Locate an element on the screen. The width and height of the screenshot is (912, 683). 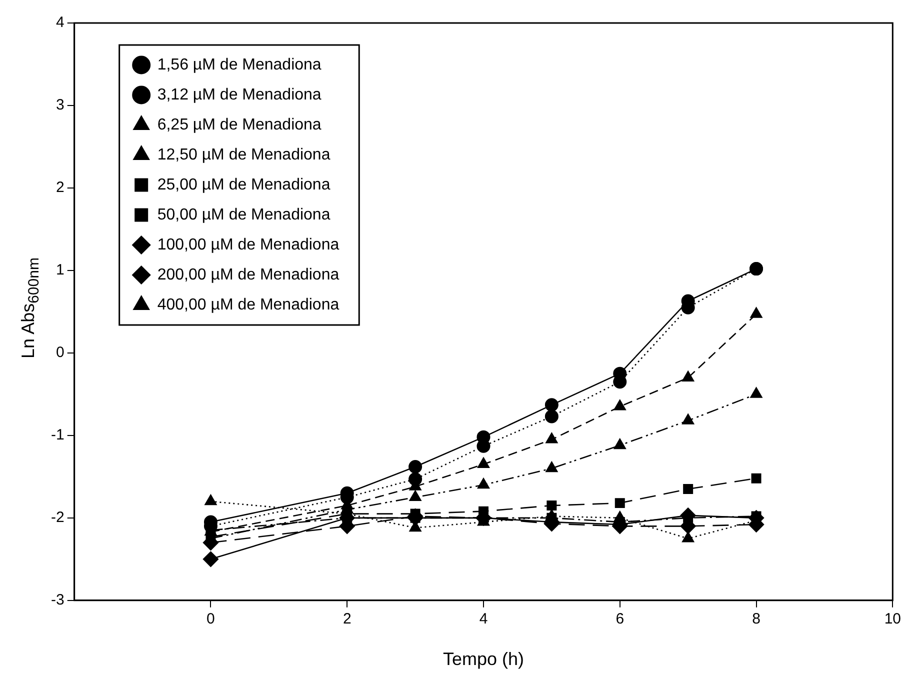
x-tick-label: 2 is located at coordinates (347, 619).